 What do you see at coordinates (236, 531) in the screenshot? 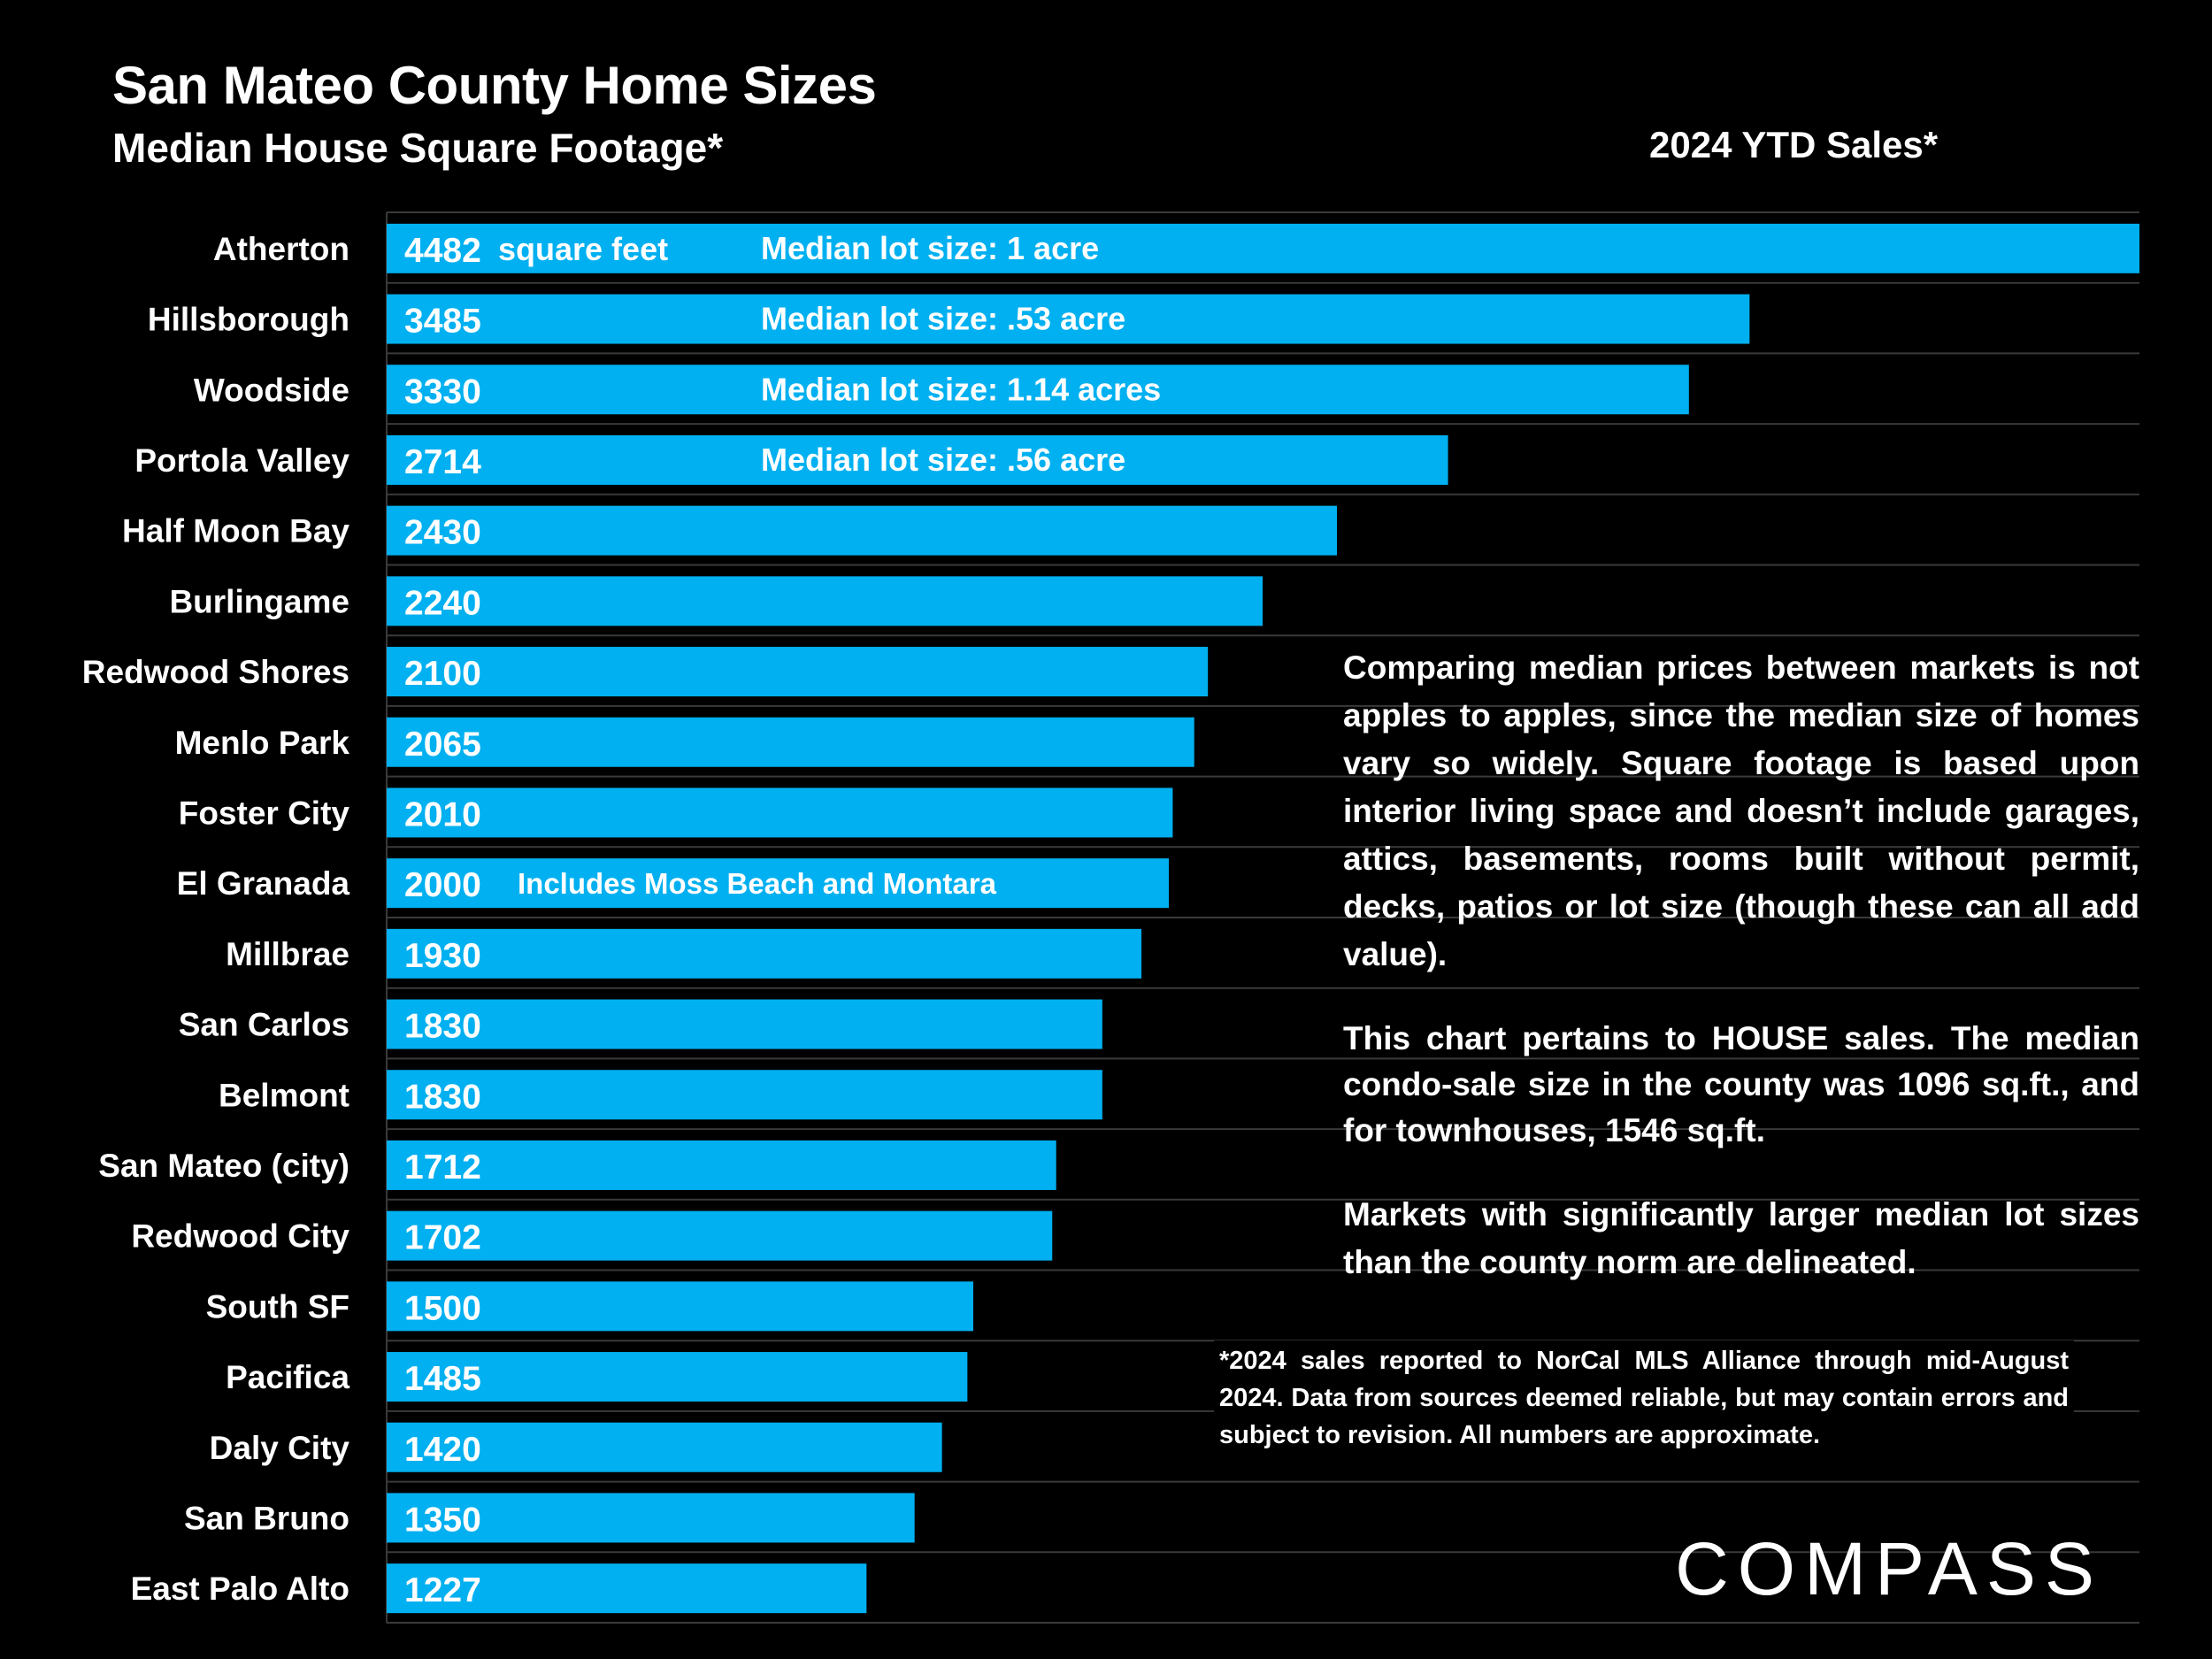
I see `category-label: Half Moon Bay` at bounding box center [236, 531].